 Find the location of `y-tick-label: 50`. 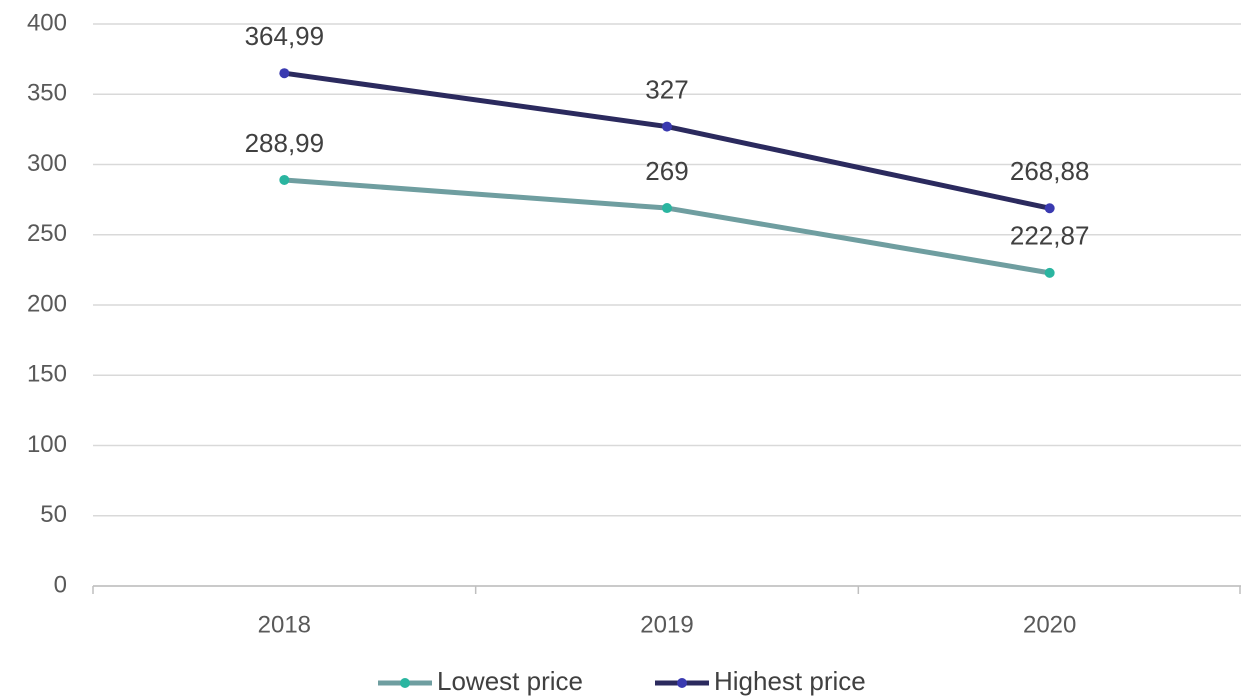

y-tick-label: 50 is located at coordinates (53, 514).